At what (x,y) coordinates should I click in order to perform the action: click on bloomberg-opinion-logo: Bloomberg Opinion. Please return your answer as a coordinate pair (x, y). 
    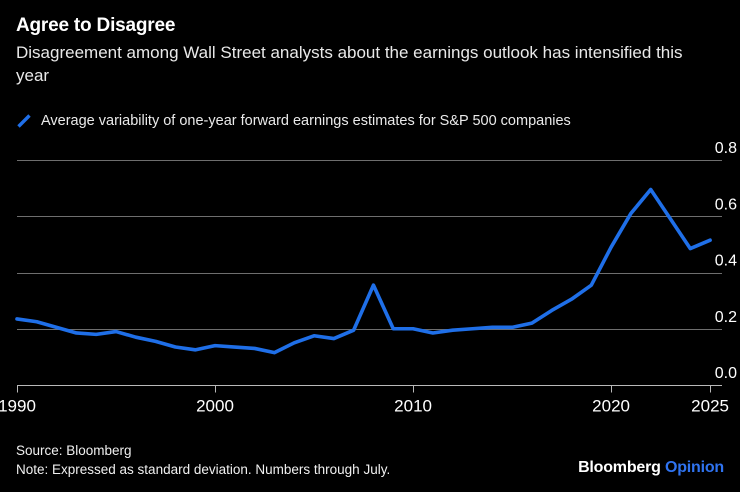
    Looking at the image, I should click on (651, 469).